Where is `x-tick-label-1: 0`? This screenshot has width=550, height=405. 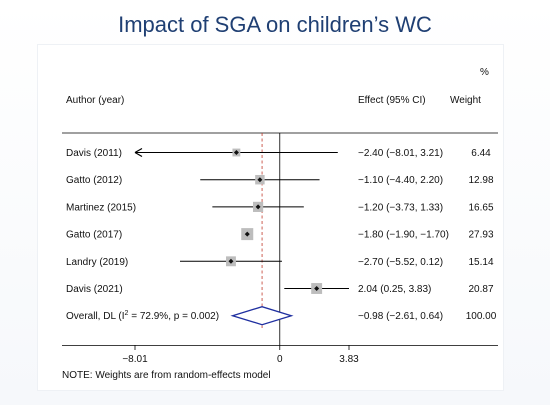 x-tick-label-1: 0 is located at coordinates (280, 359).